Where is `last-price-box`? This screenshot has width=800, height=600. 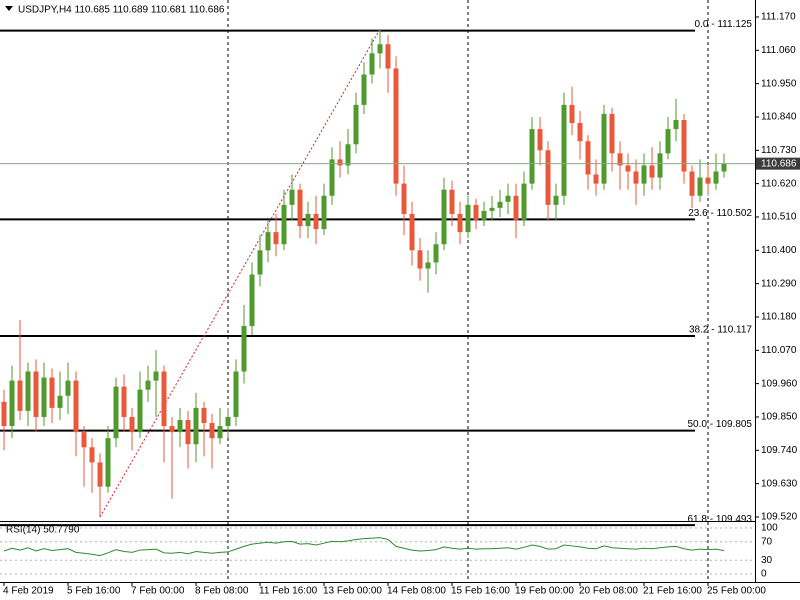
last-price-box is located at coordinates (778, 163).